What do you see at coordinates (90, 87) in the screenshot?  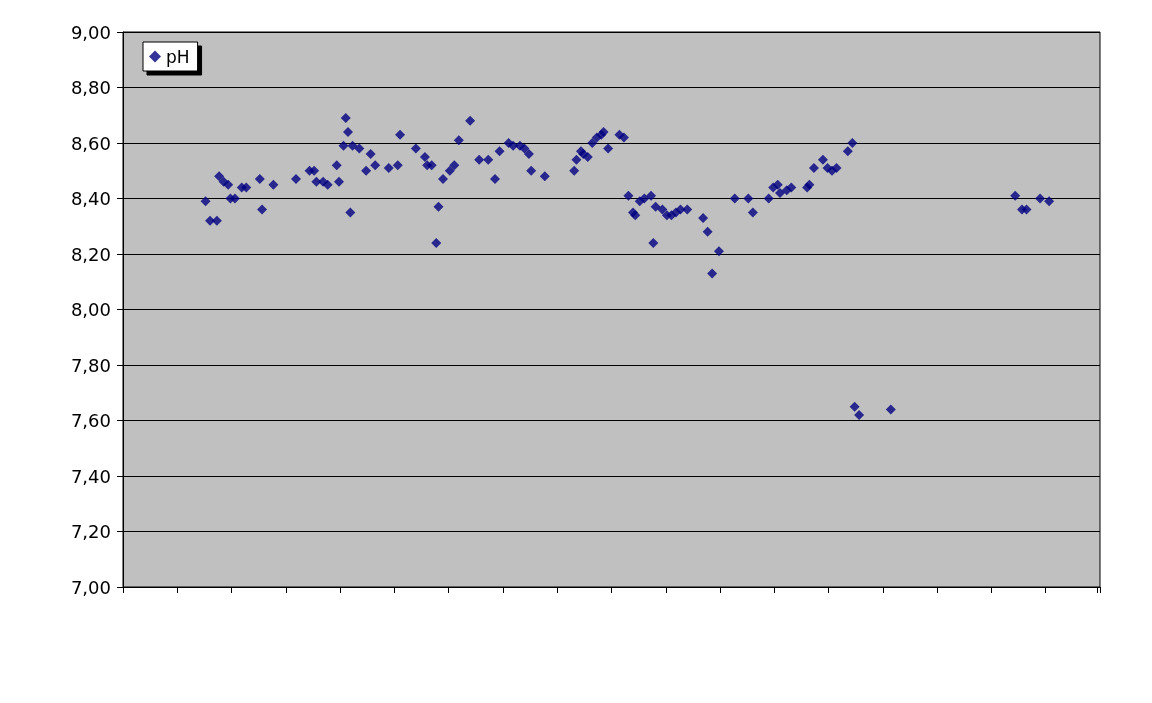 I see `y-tick-label: 8,80` at bounding box center [90, 87].